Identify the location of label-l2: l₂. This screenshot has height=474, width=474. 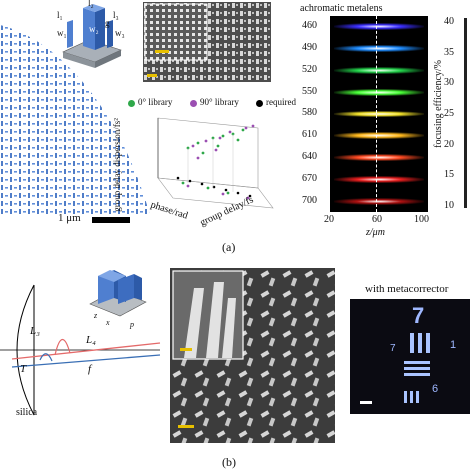
(91, 4).